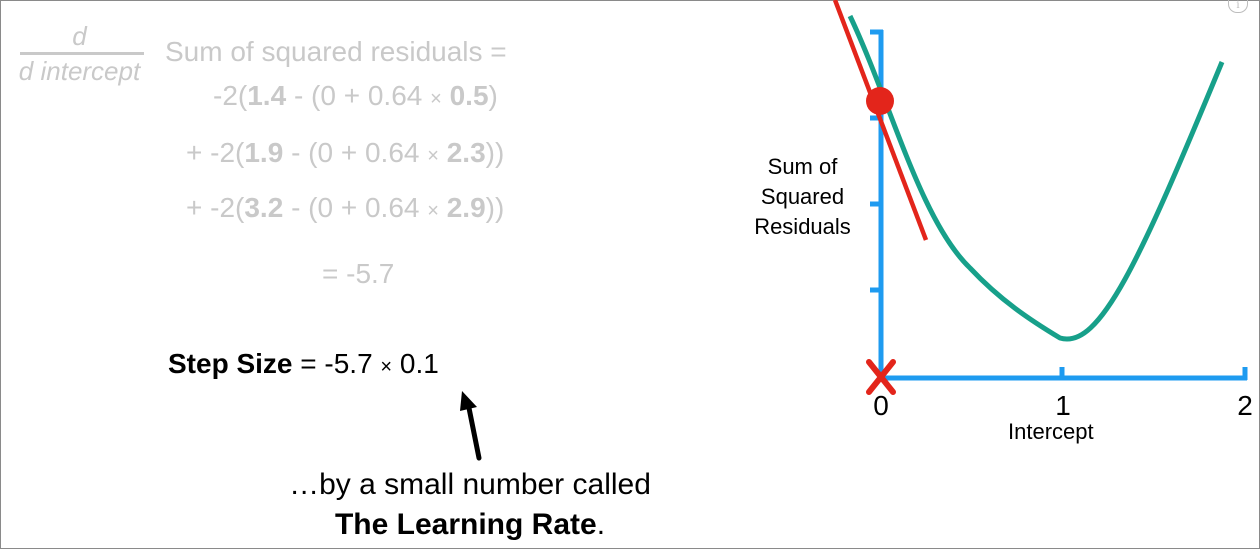  I want to click on term-3: + -2(3.2 - (0 + 0.64 × 2.9)), so click(345, 208).